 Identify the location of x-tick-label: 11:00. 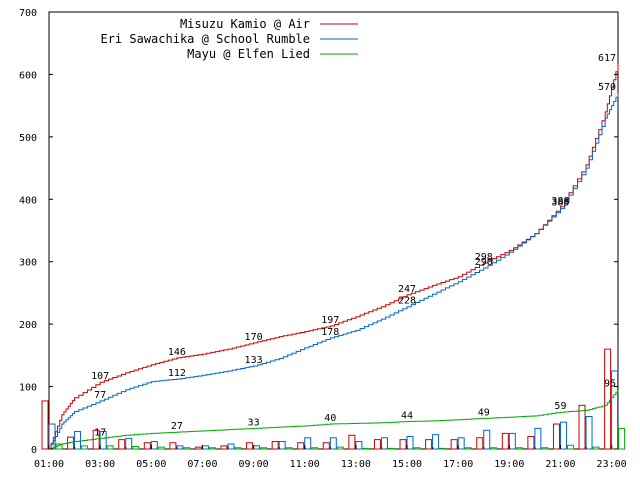
(305, 464).